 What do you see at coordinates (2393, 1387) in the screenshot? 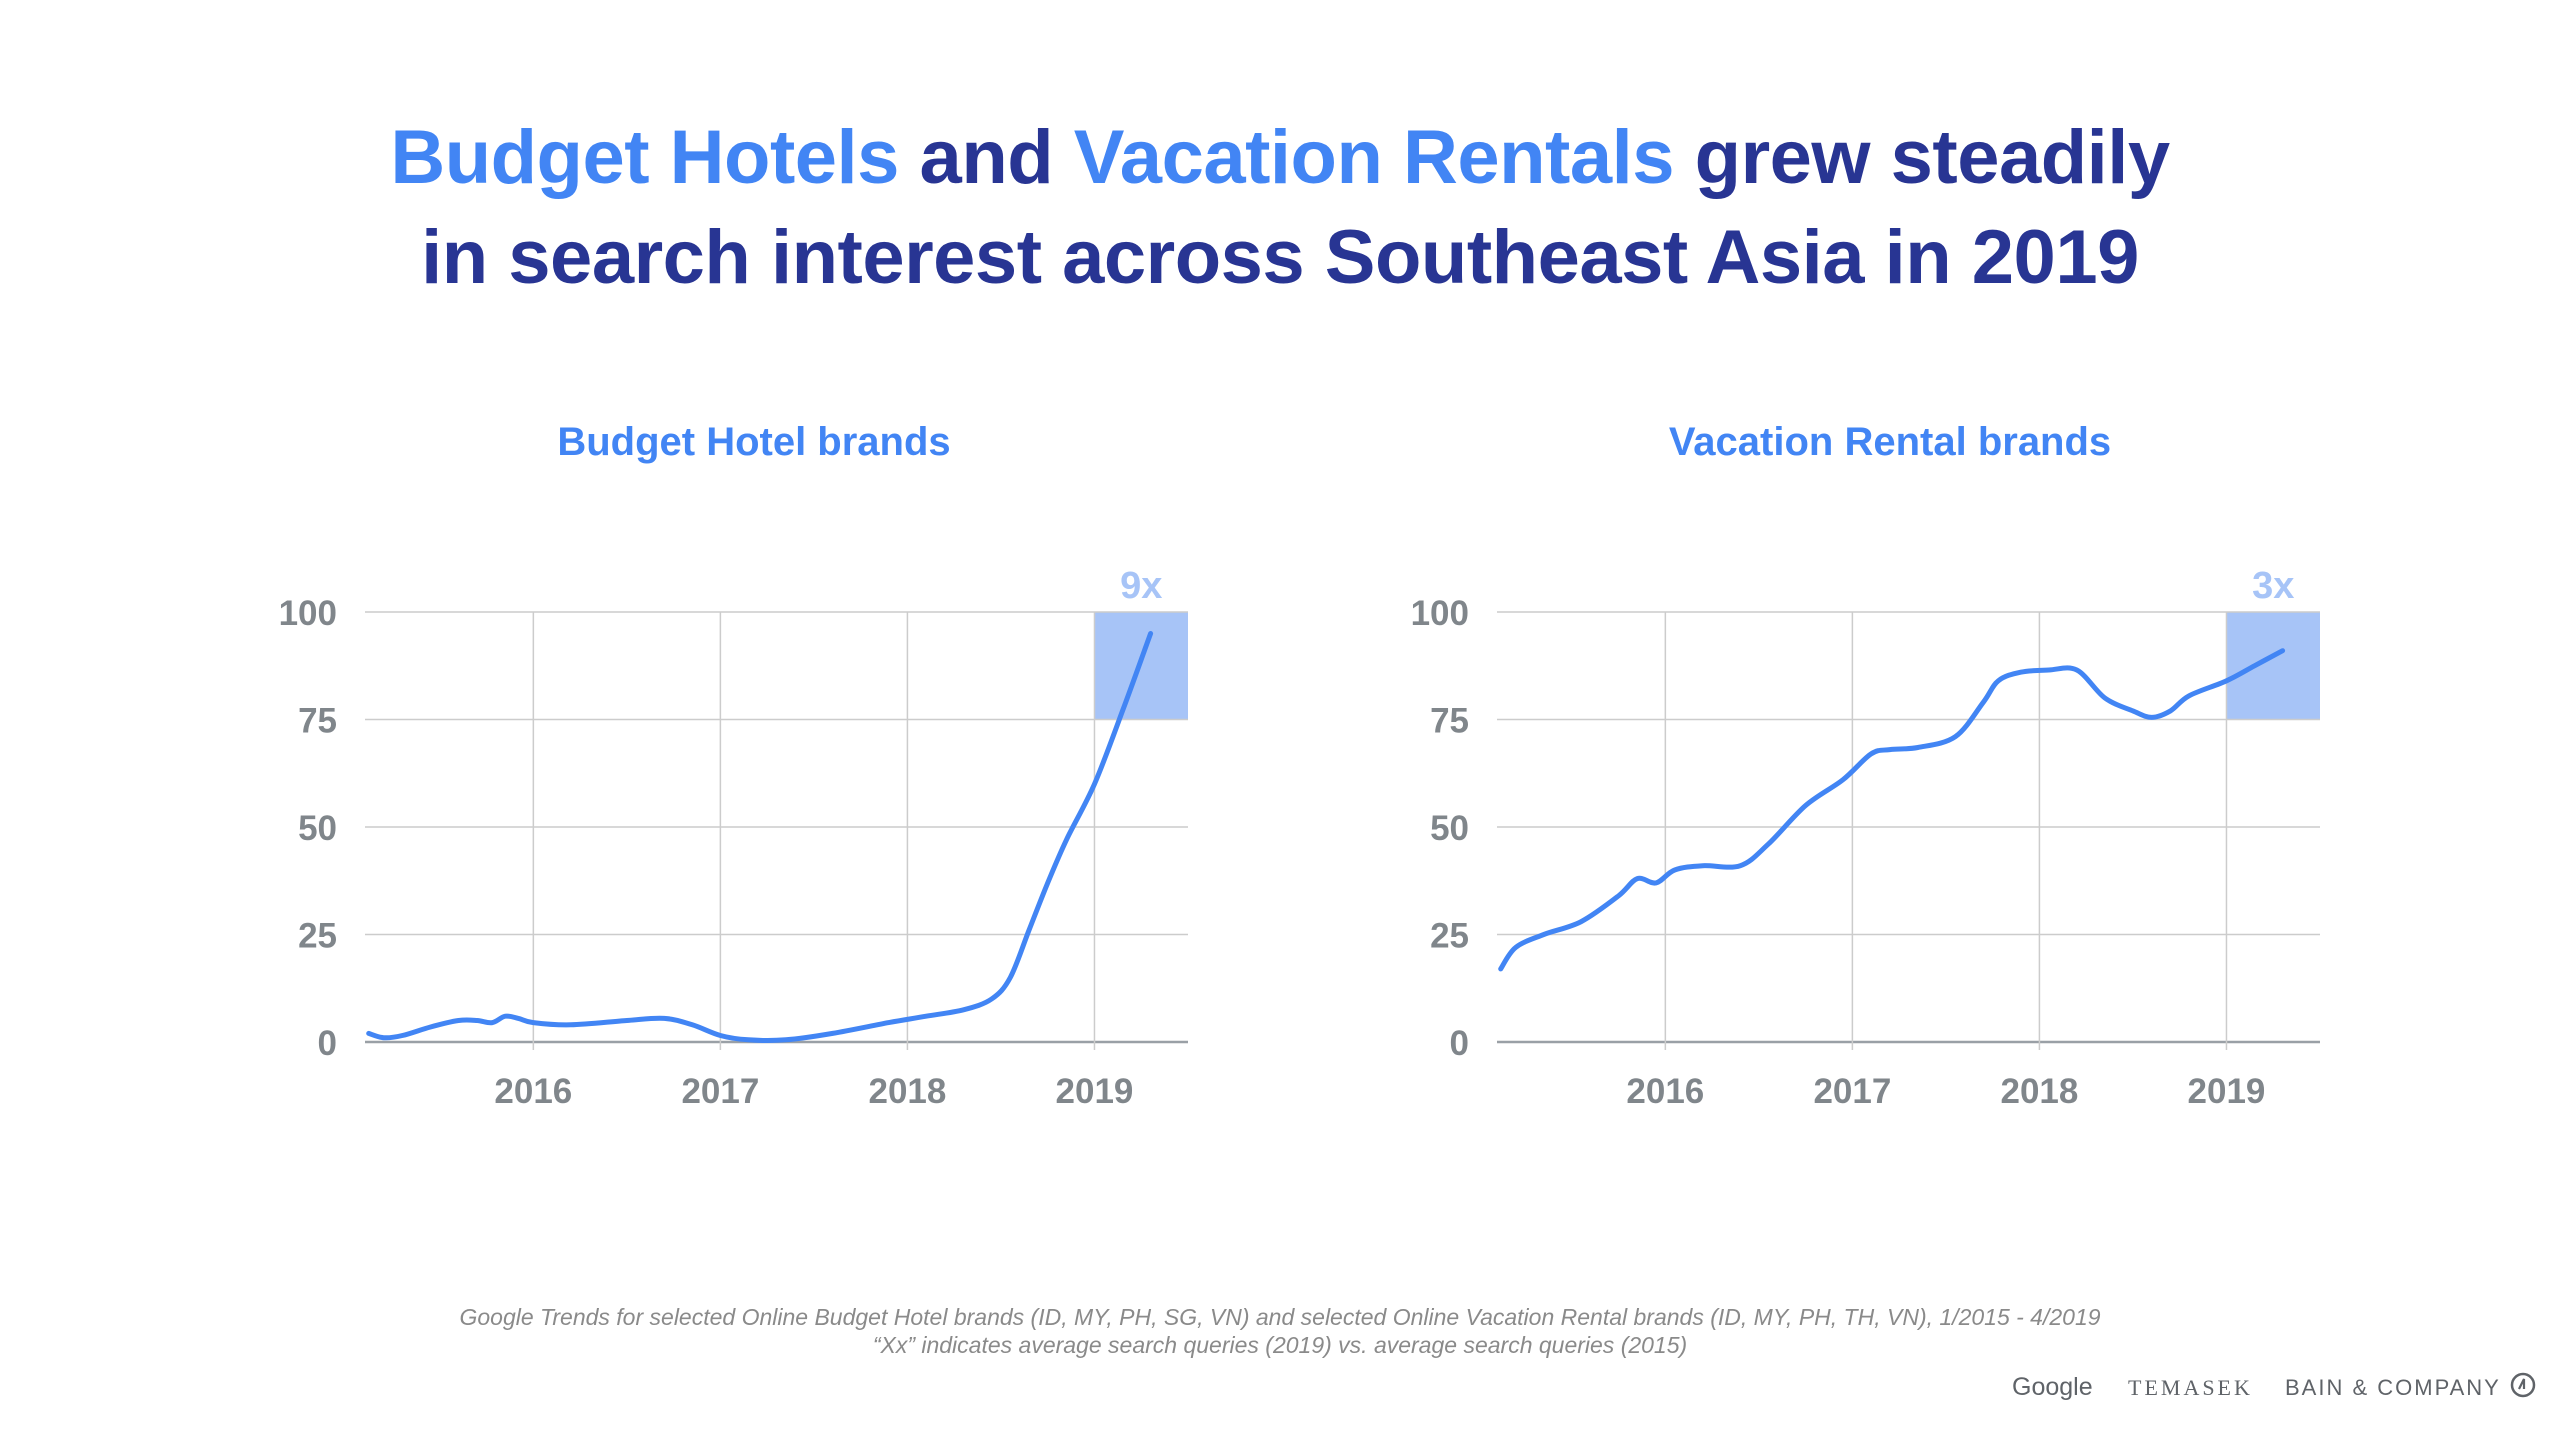
I see `bain-logo: BAIN & COMPANY` at bounding box center [2393, 1387].